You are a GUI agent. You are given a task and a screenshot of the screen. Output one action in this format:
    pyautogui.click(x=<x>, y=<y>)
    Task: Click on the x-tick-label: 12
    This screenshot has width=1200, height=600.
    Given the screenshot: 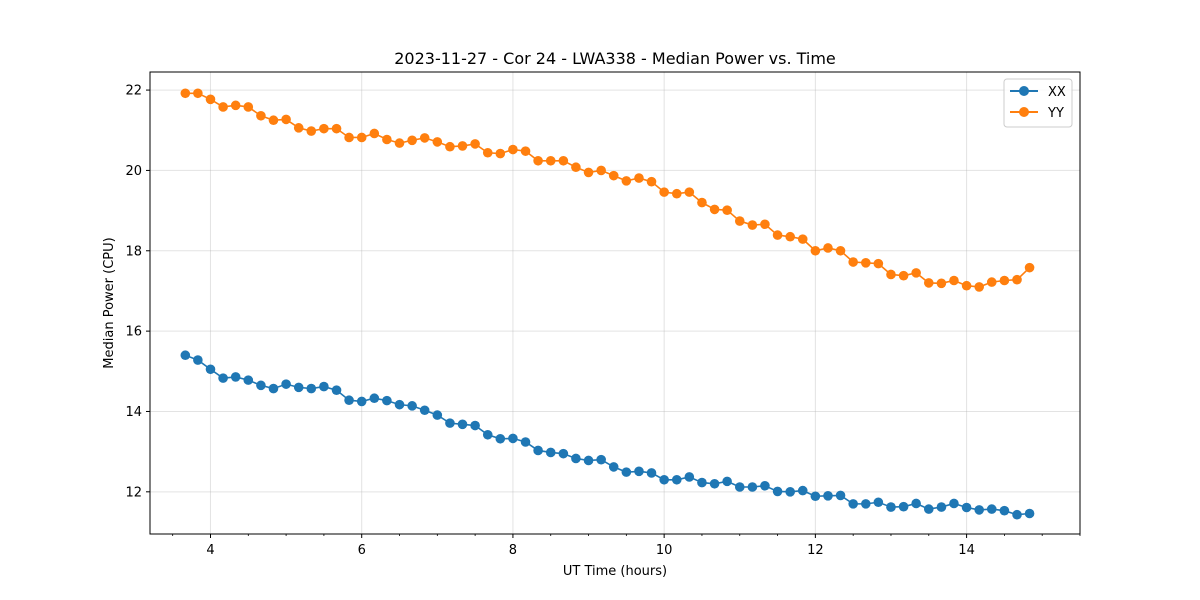 What is the action you would take?
    pyautogui.click(x=815, y=550)
    